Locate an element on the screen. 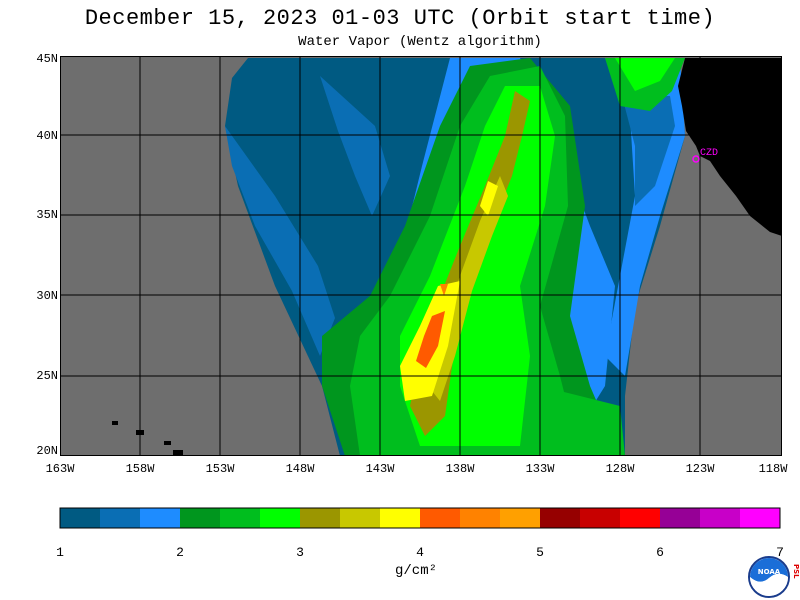 Image resolution: width=800 pixels, height=600 pixels. land-north-america is located at coordinates (730, 147).